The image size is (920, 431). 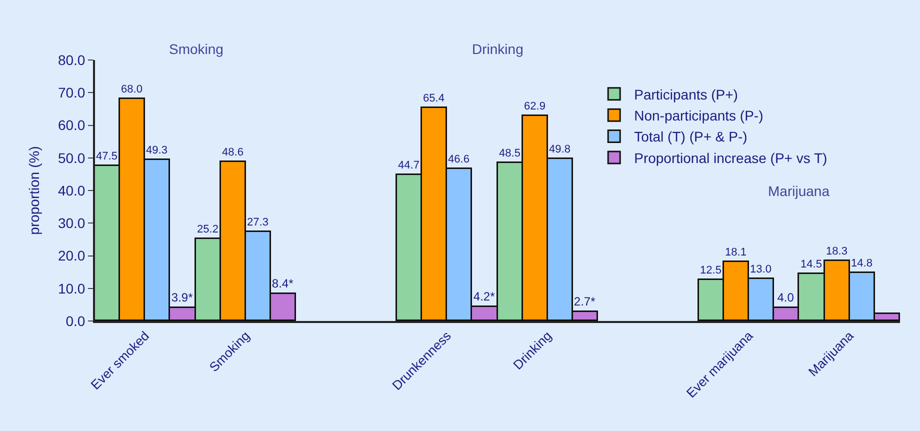 I want to click on data-label: 47.5, so click(x=107, y=156).